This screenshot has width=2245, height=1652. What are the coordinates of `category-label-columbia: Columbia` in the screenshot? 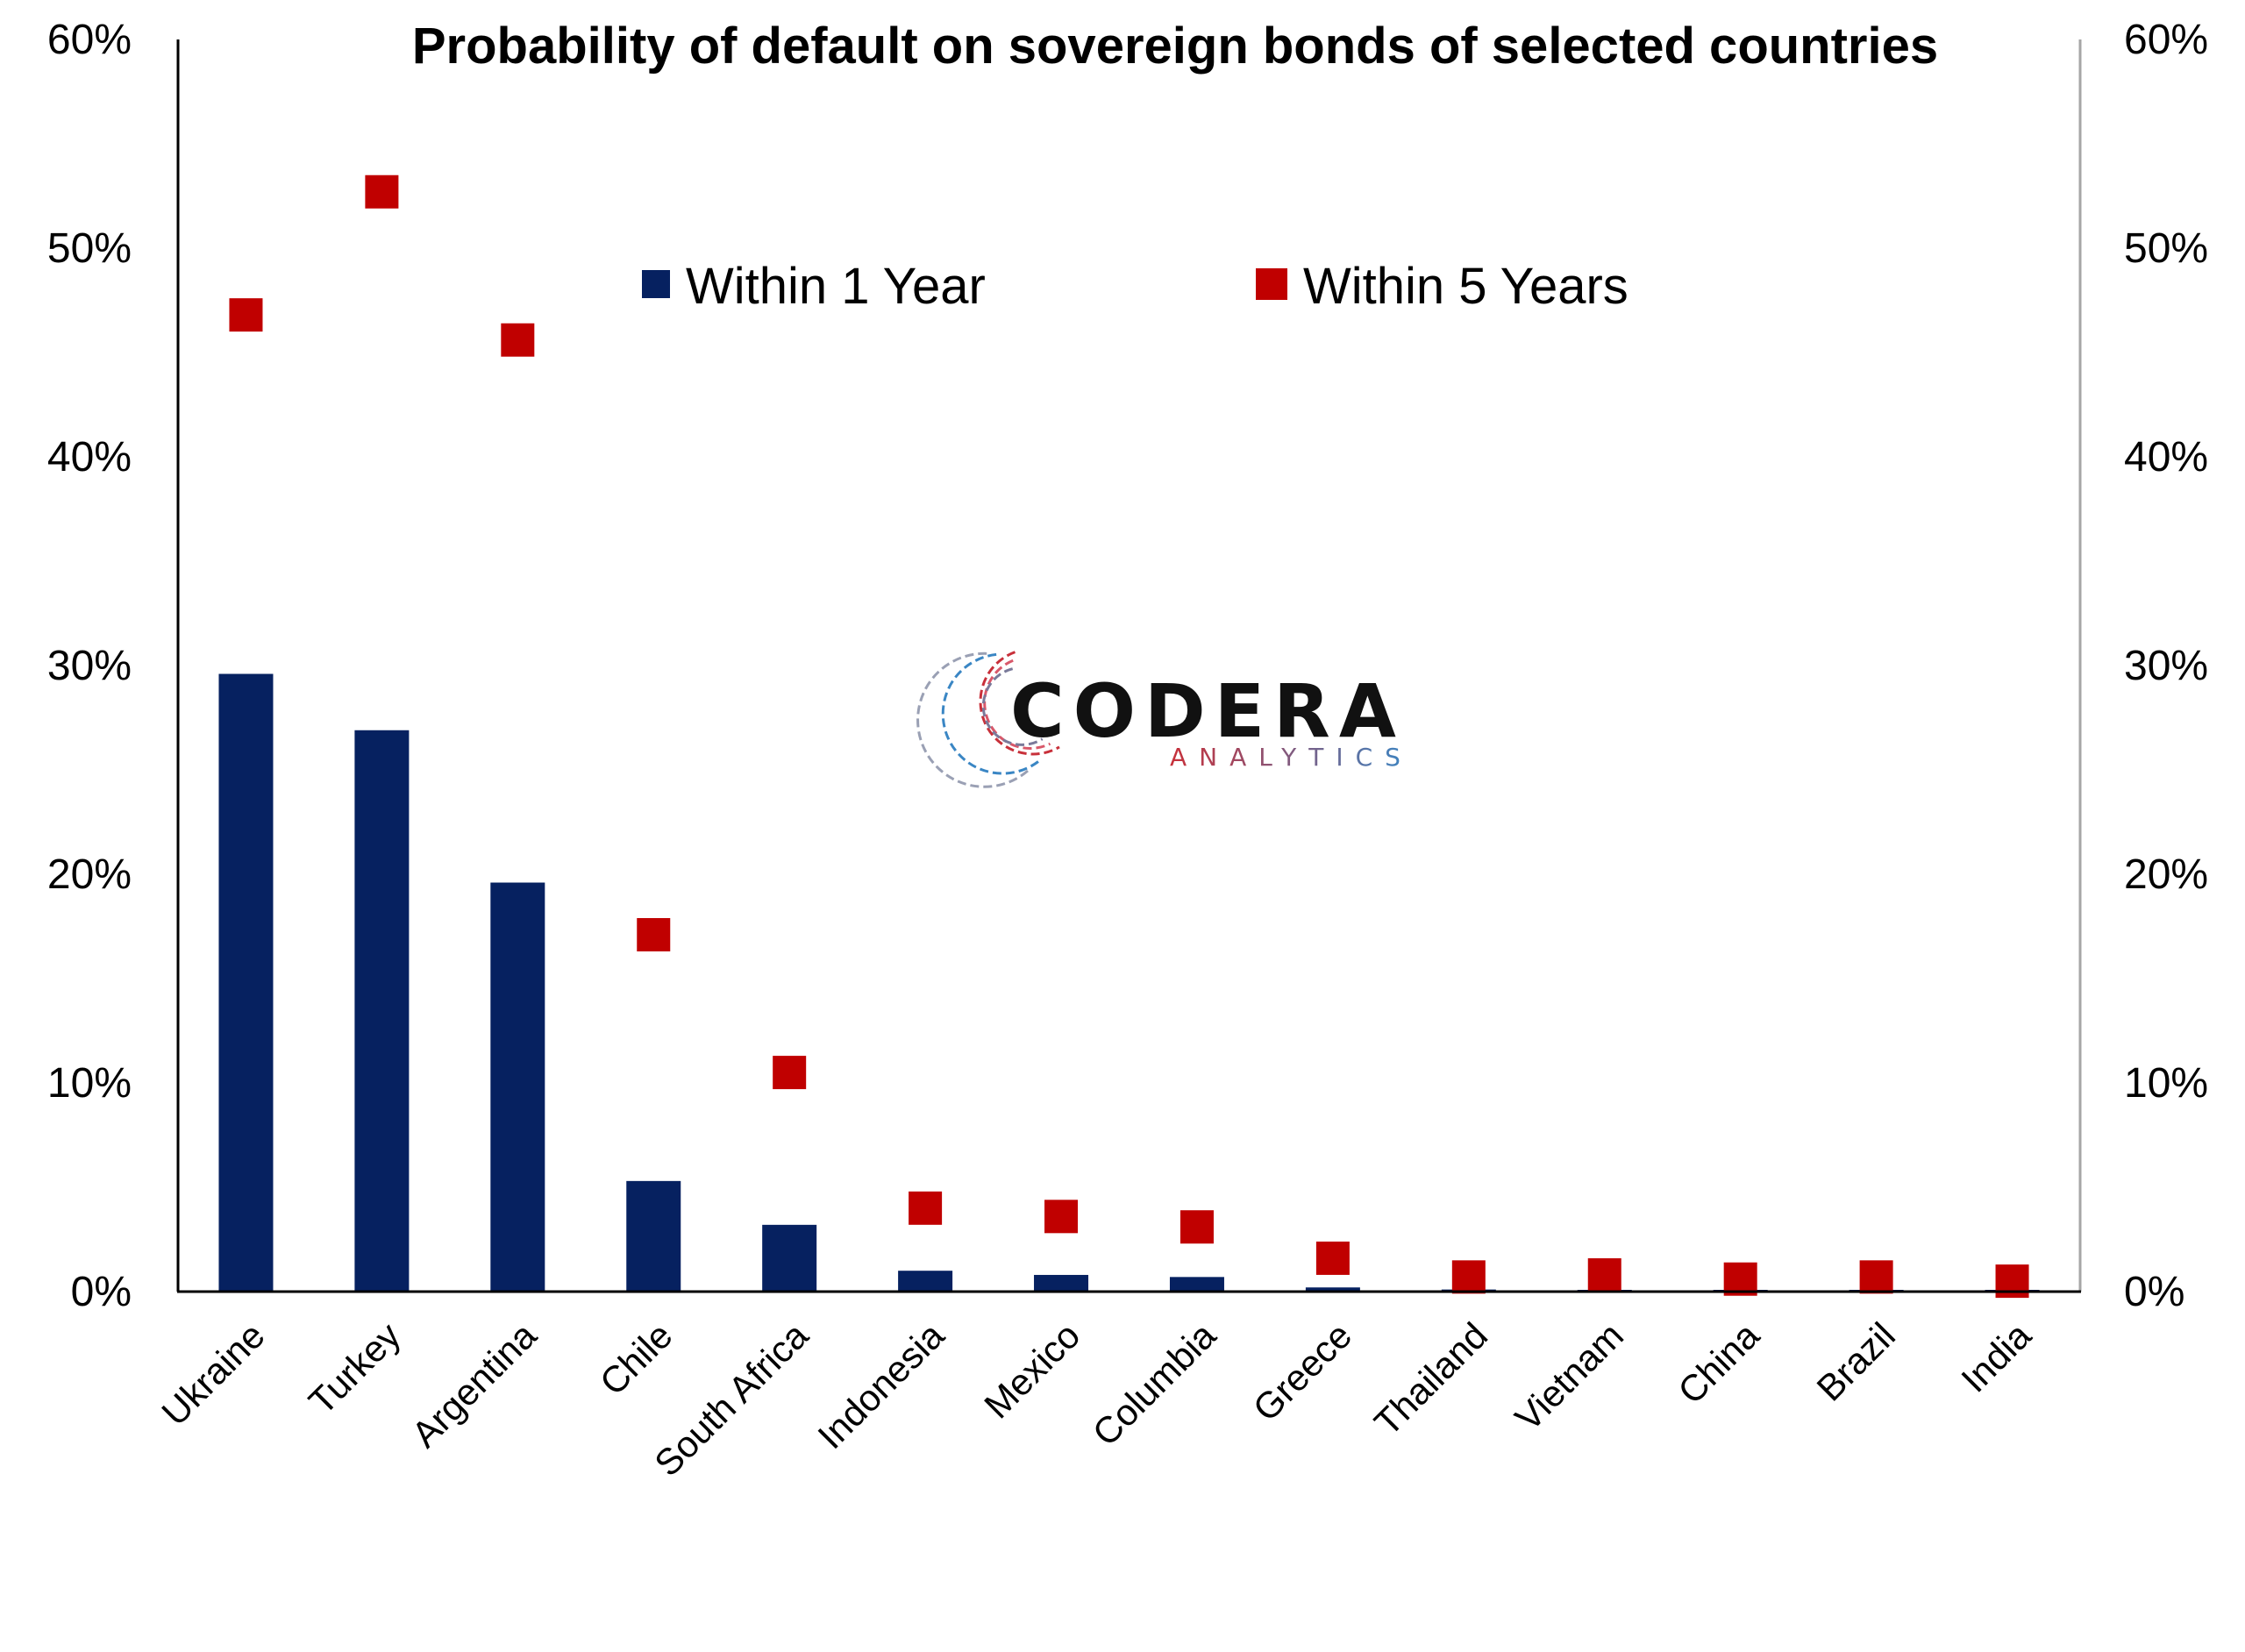 It's located at (1154, 1384).